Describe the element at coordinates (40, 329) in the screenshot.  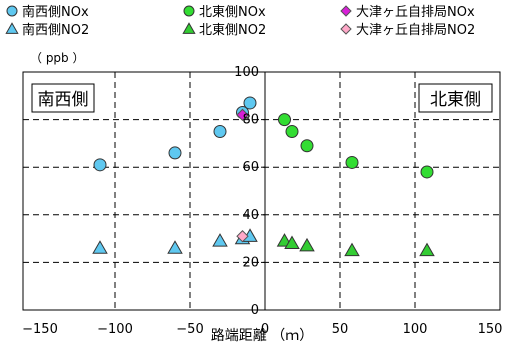
I see `x-tick-label--150: −150` at that location.